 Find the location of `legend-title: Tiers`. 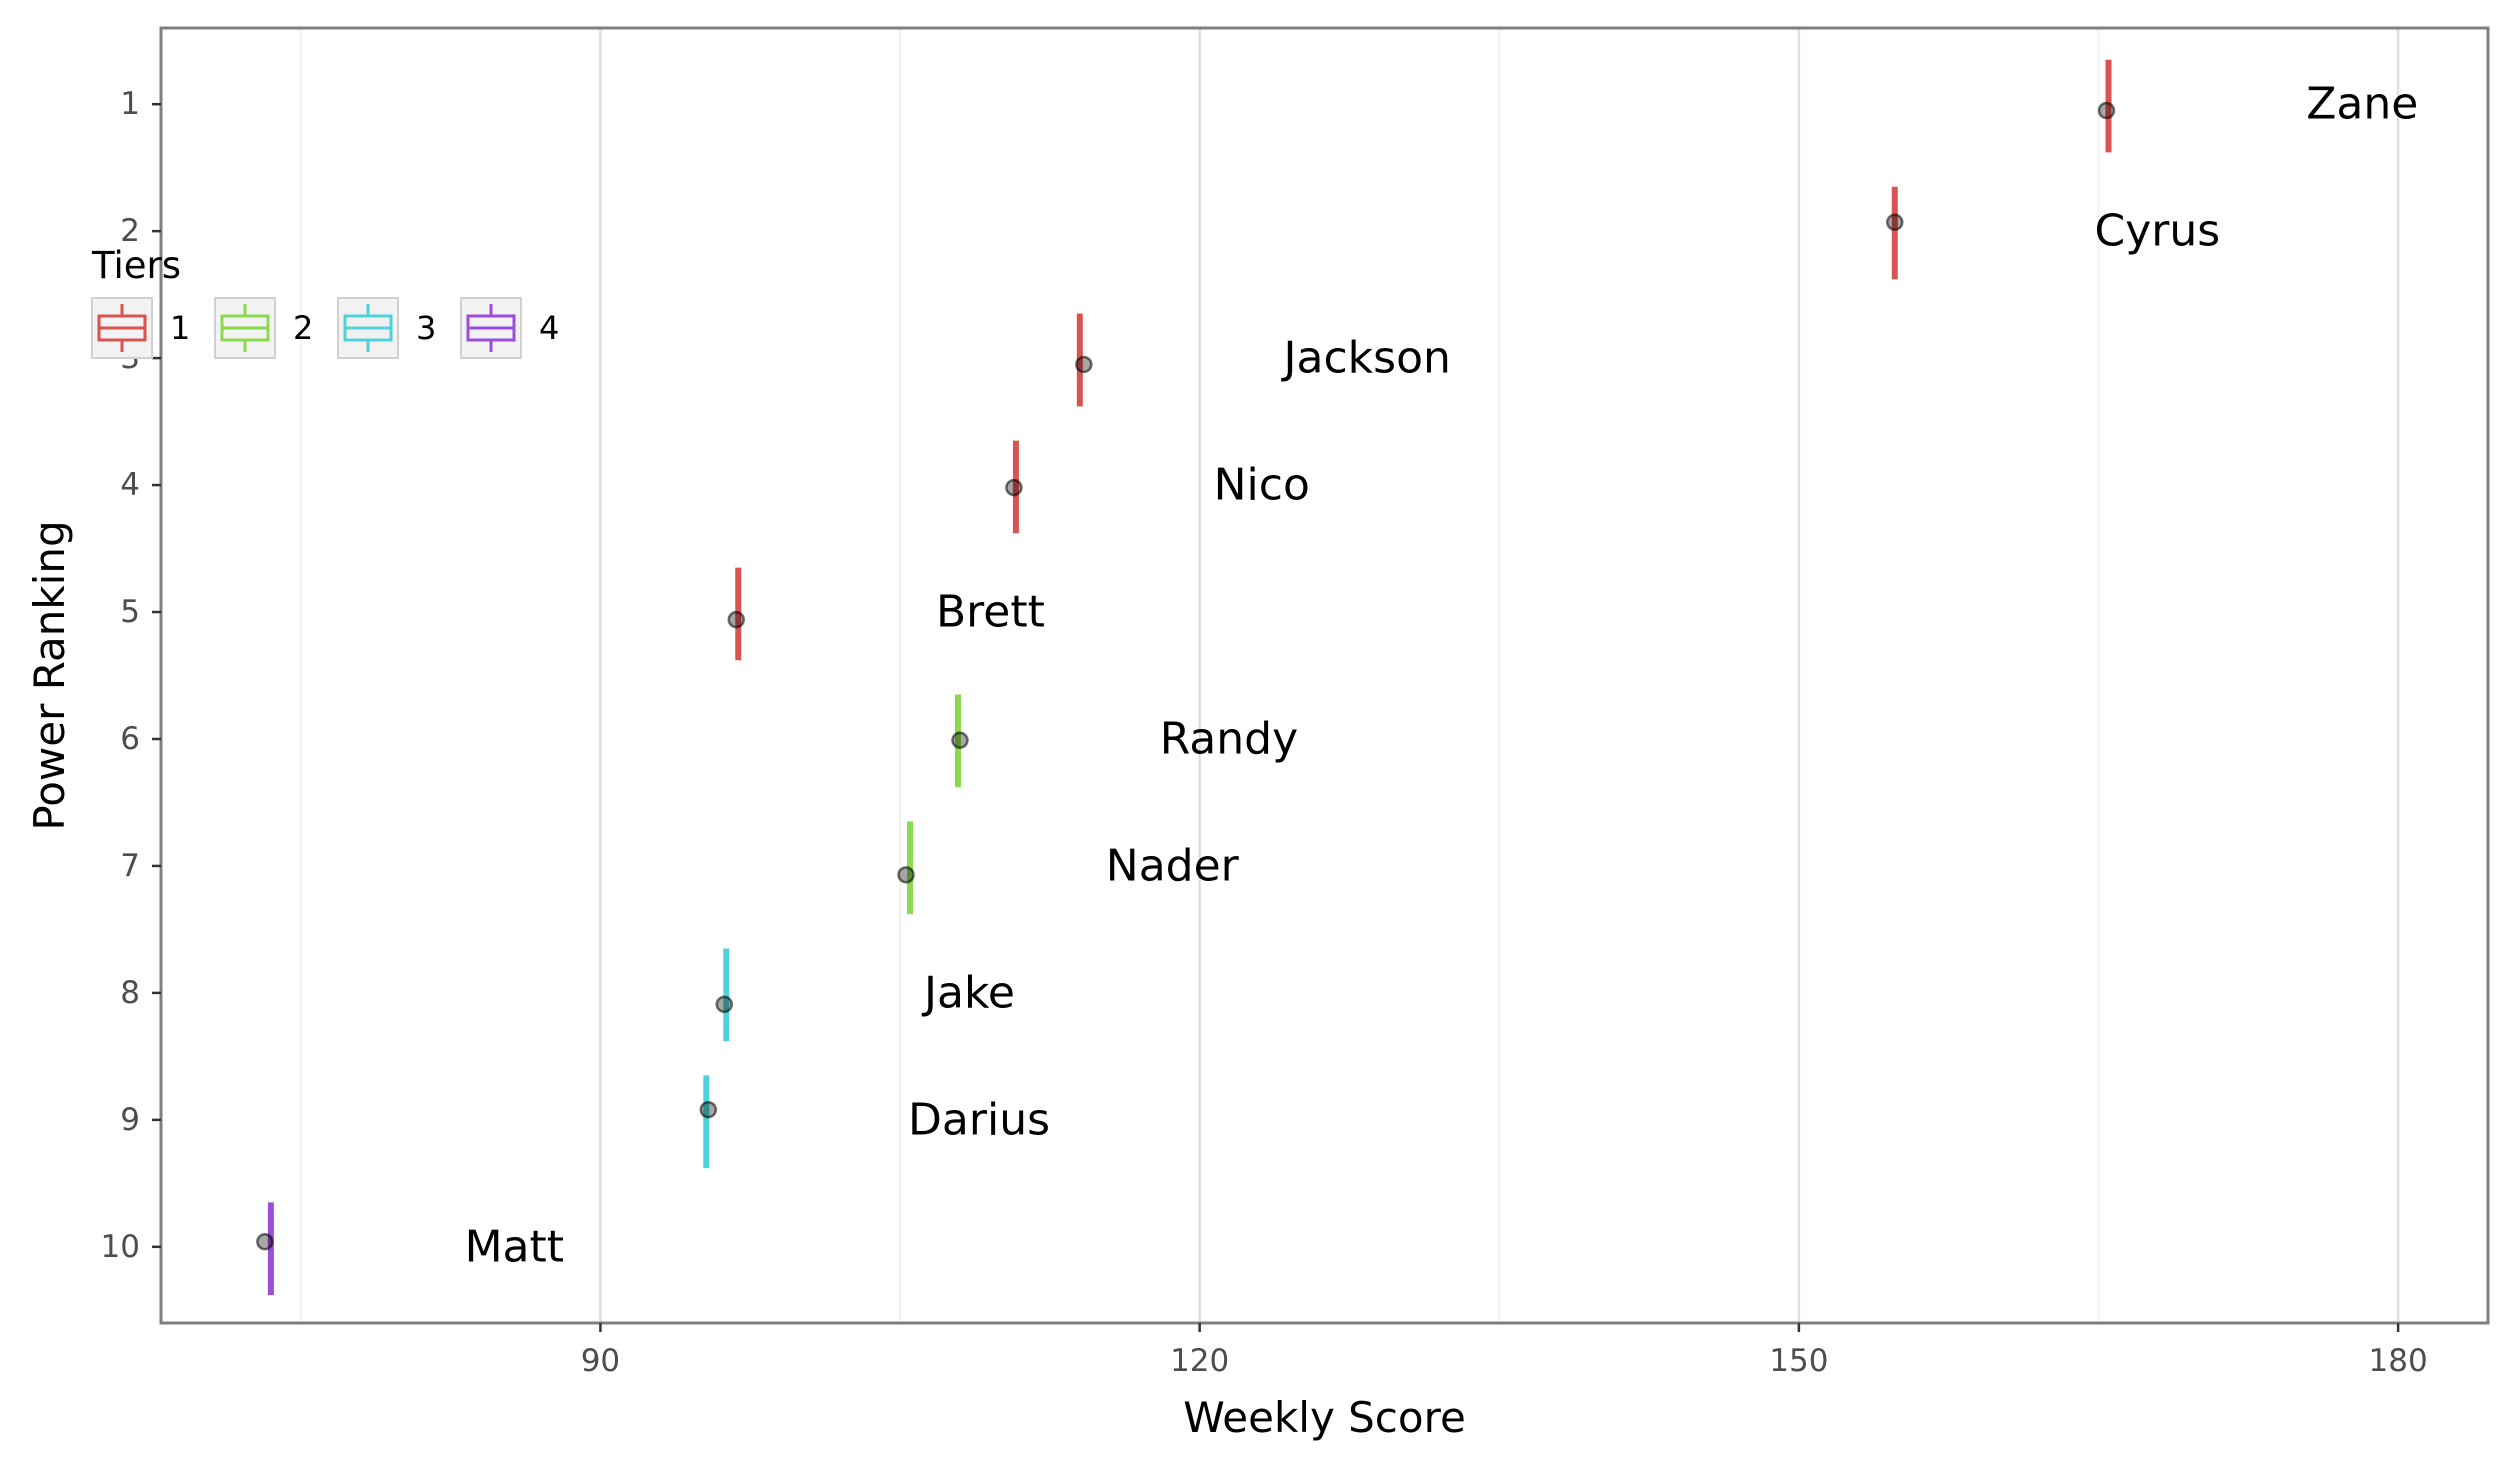

legend-title: Tiers is located at coordinates (136, 265).